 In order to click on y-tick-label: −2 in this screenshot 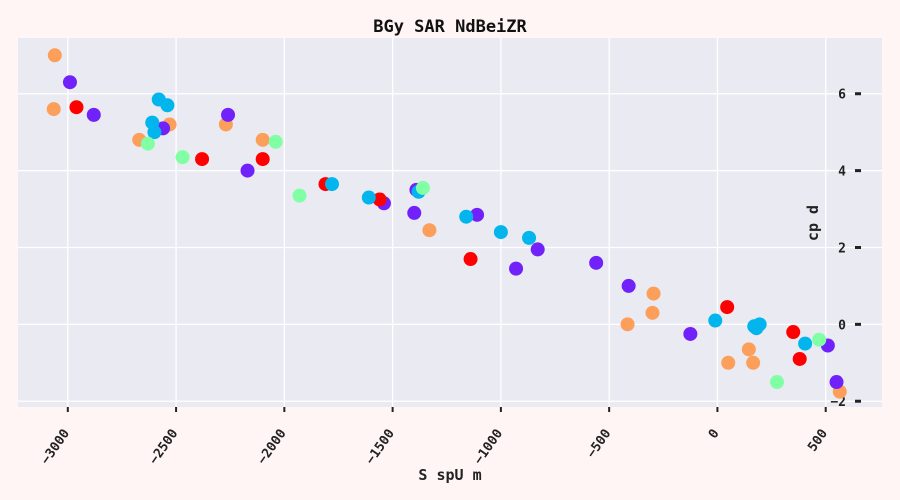, I will do `click(838, 402)`.